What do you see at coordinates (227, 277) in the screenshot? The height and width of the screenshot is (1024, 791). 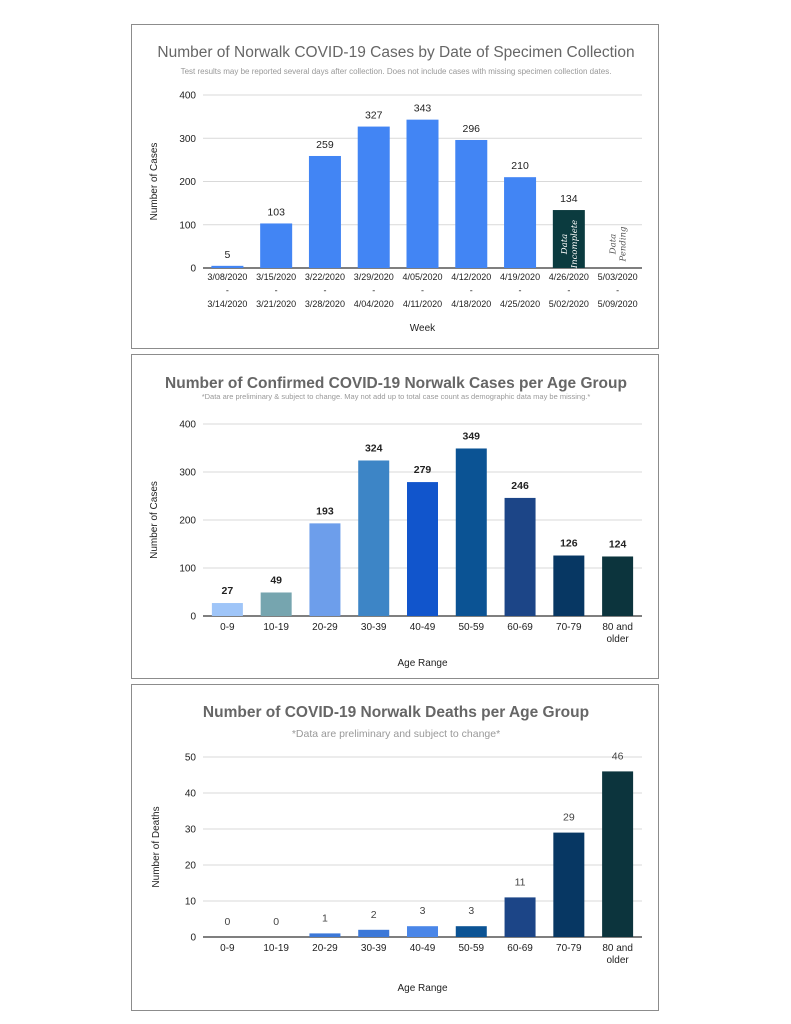 I see `x-tick-label: 3/08/2020` at bounding box center [227, 277].